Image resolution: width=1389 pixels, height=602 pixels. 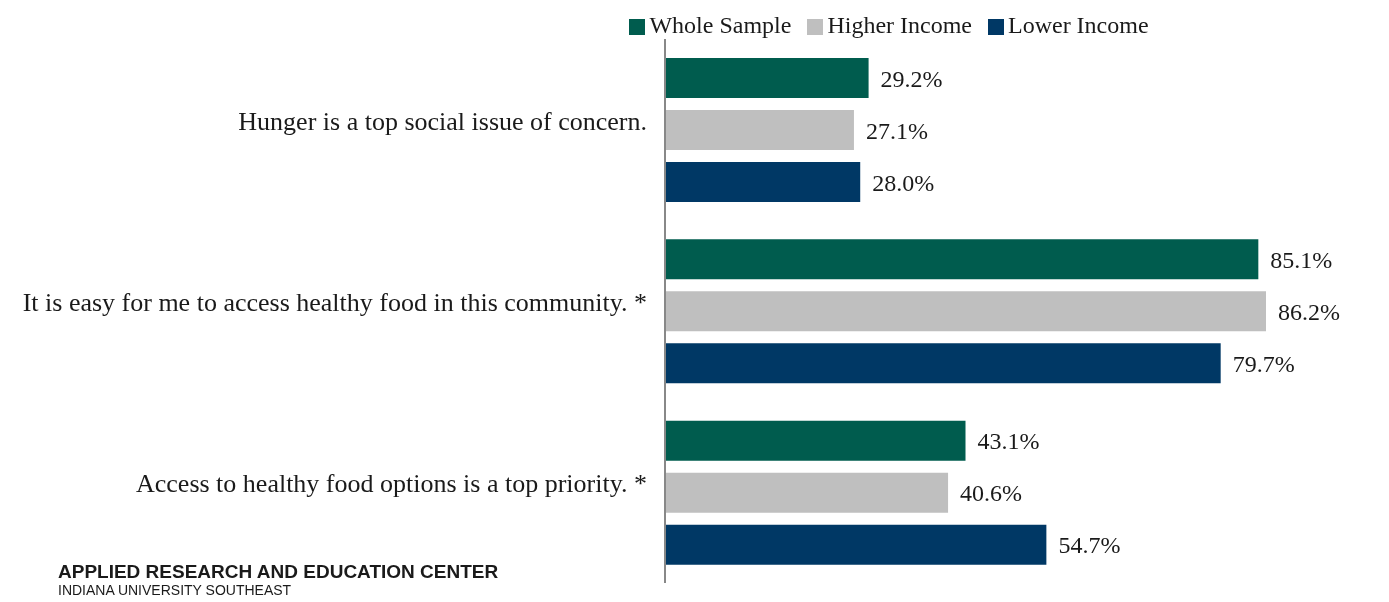 I want to click on legend-label: Lower Income, so click(x=1078, y=25).